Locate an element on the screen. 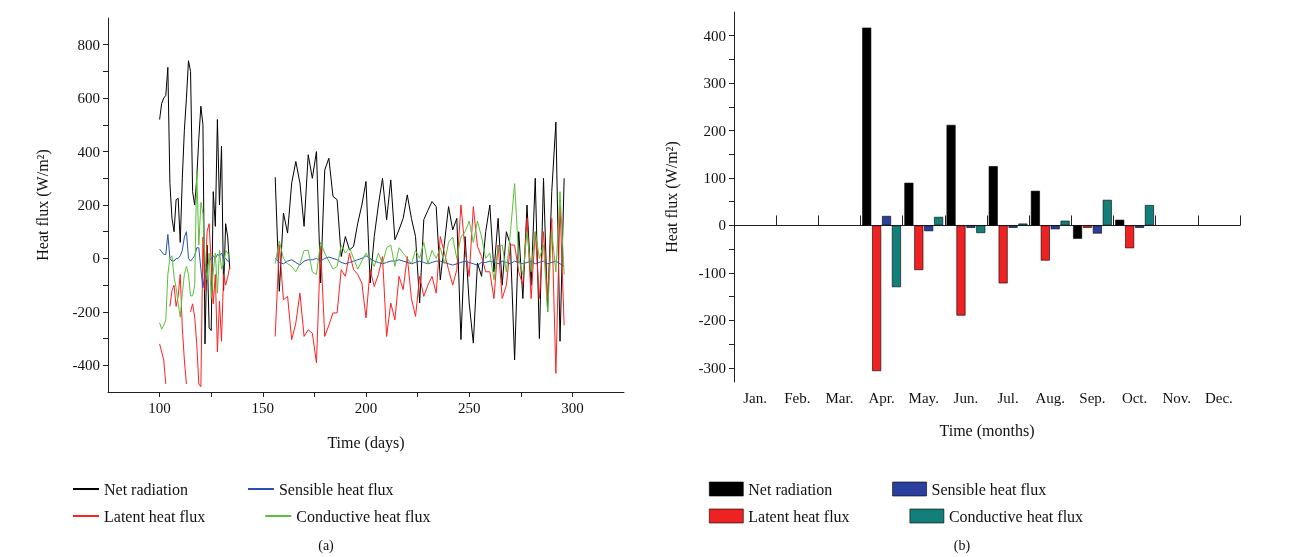  x-tick-label: 250 is located at coordinates (469, 407).